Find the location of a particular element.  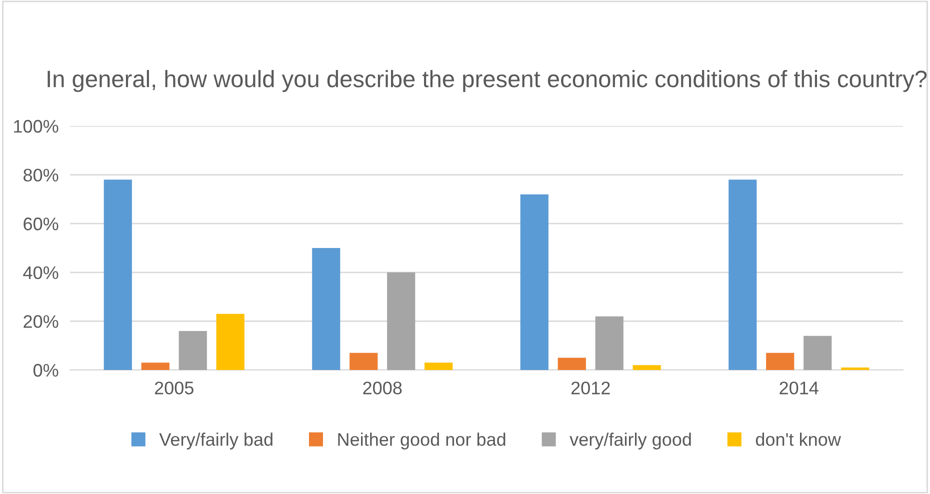

y-tick-label: 0% is located at coordinates (46, 370).